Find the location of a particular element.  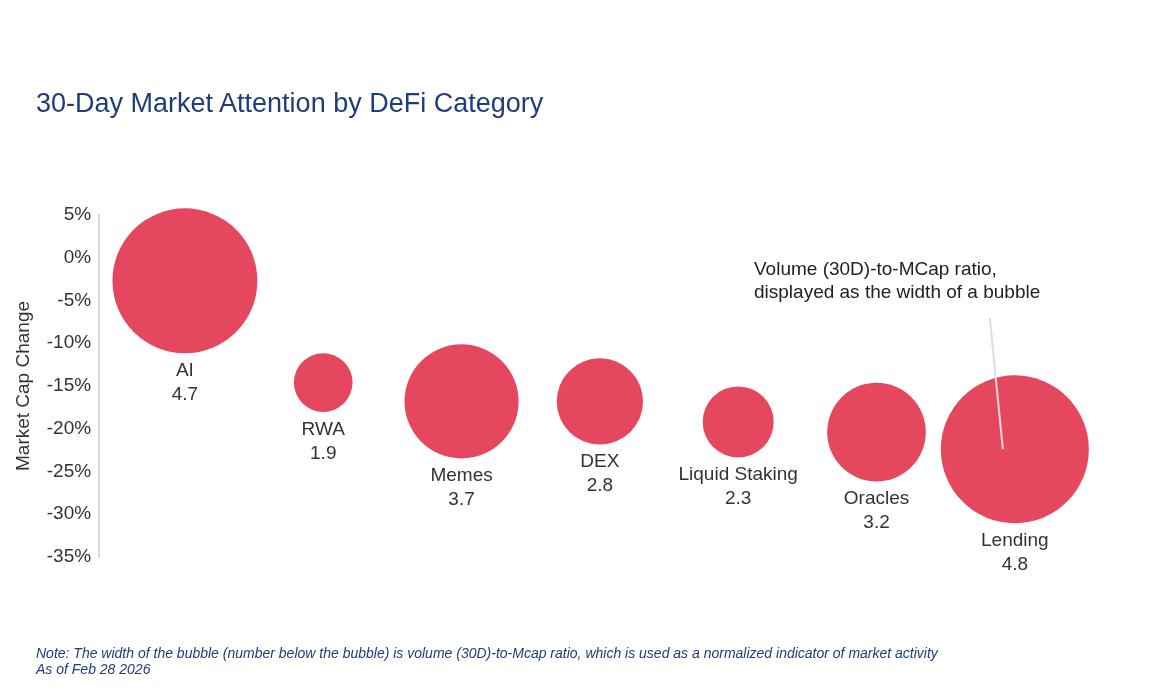

y-tick-label: -5% is located at coordinates (74, 299).